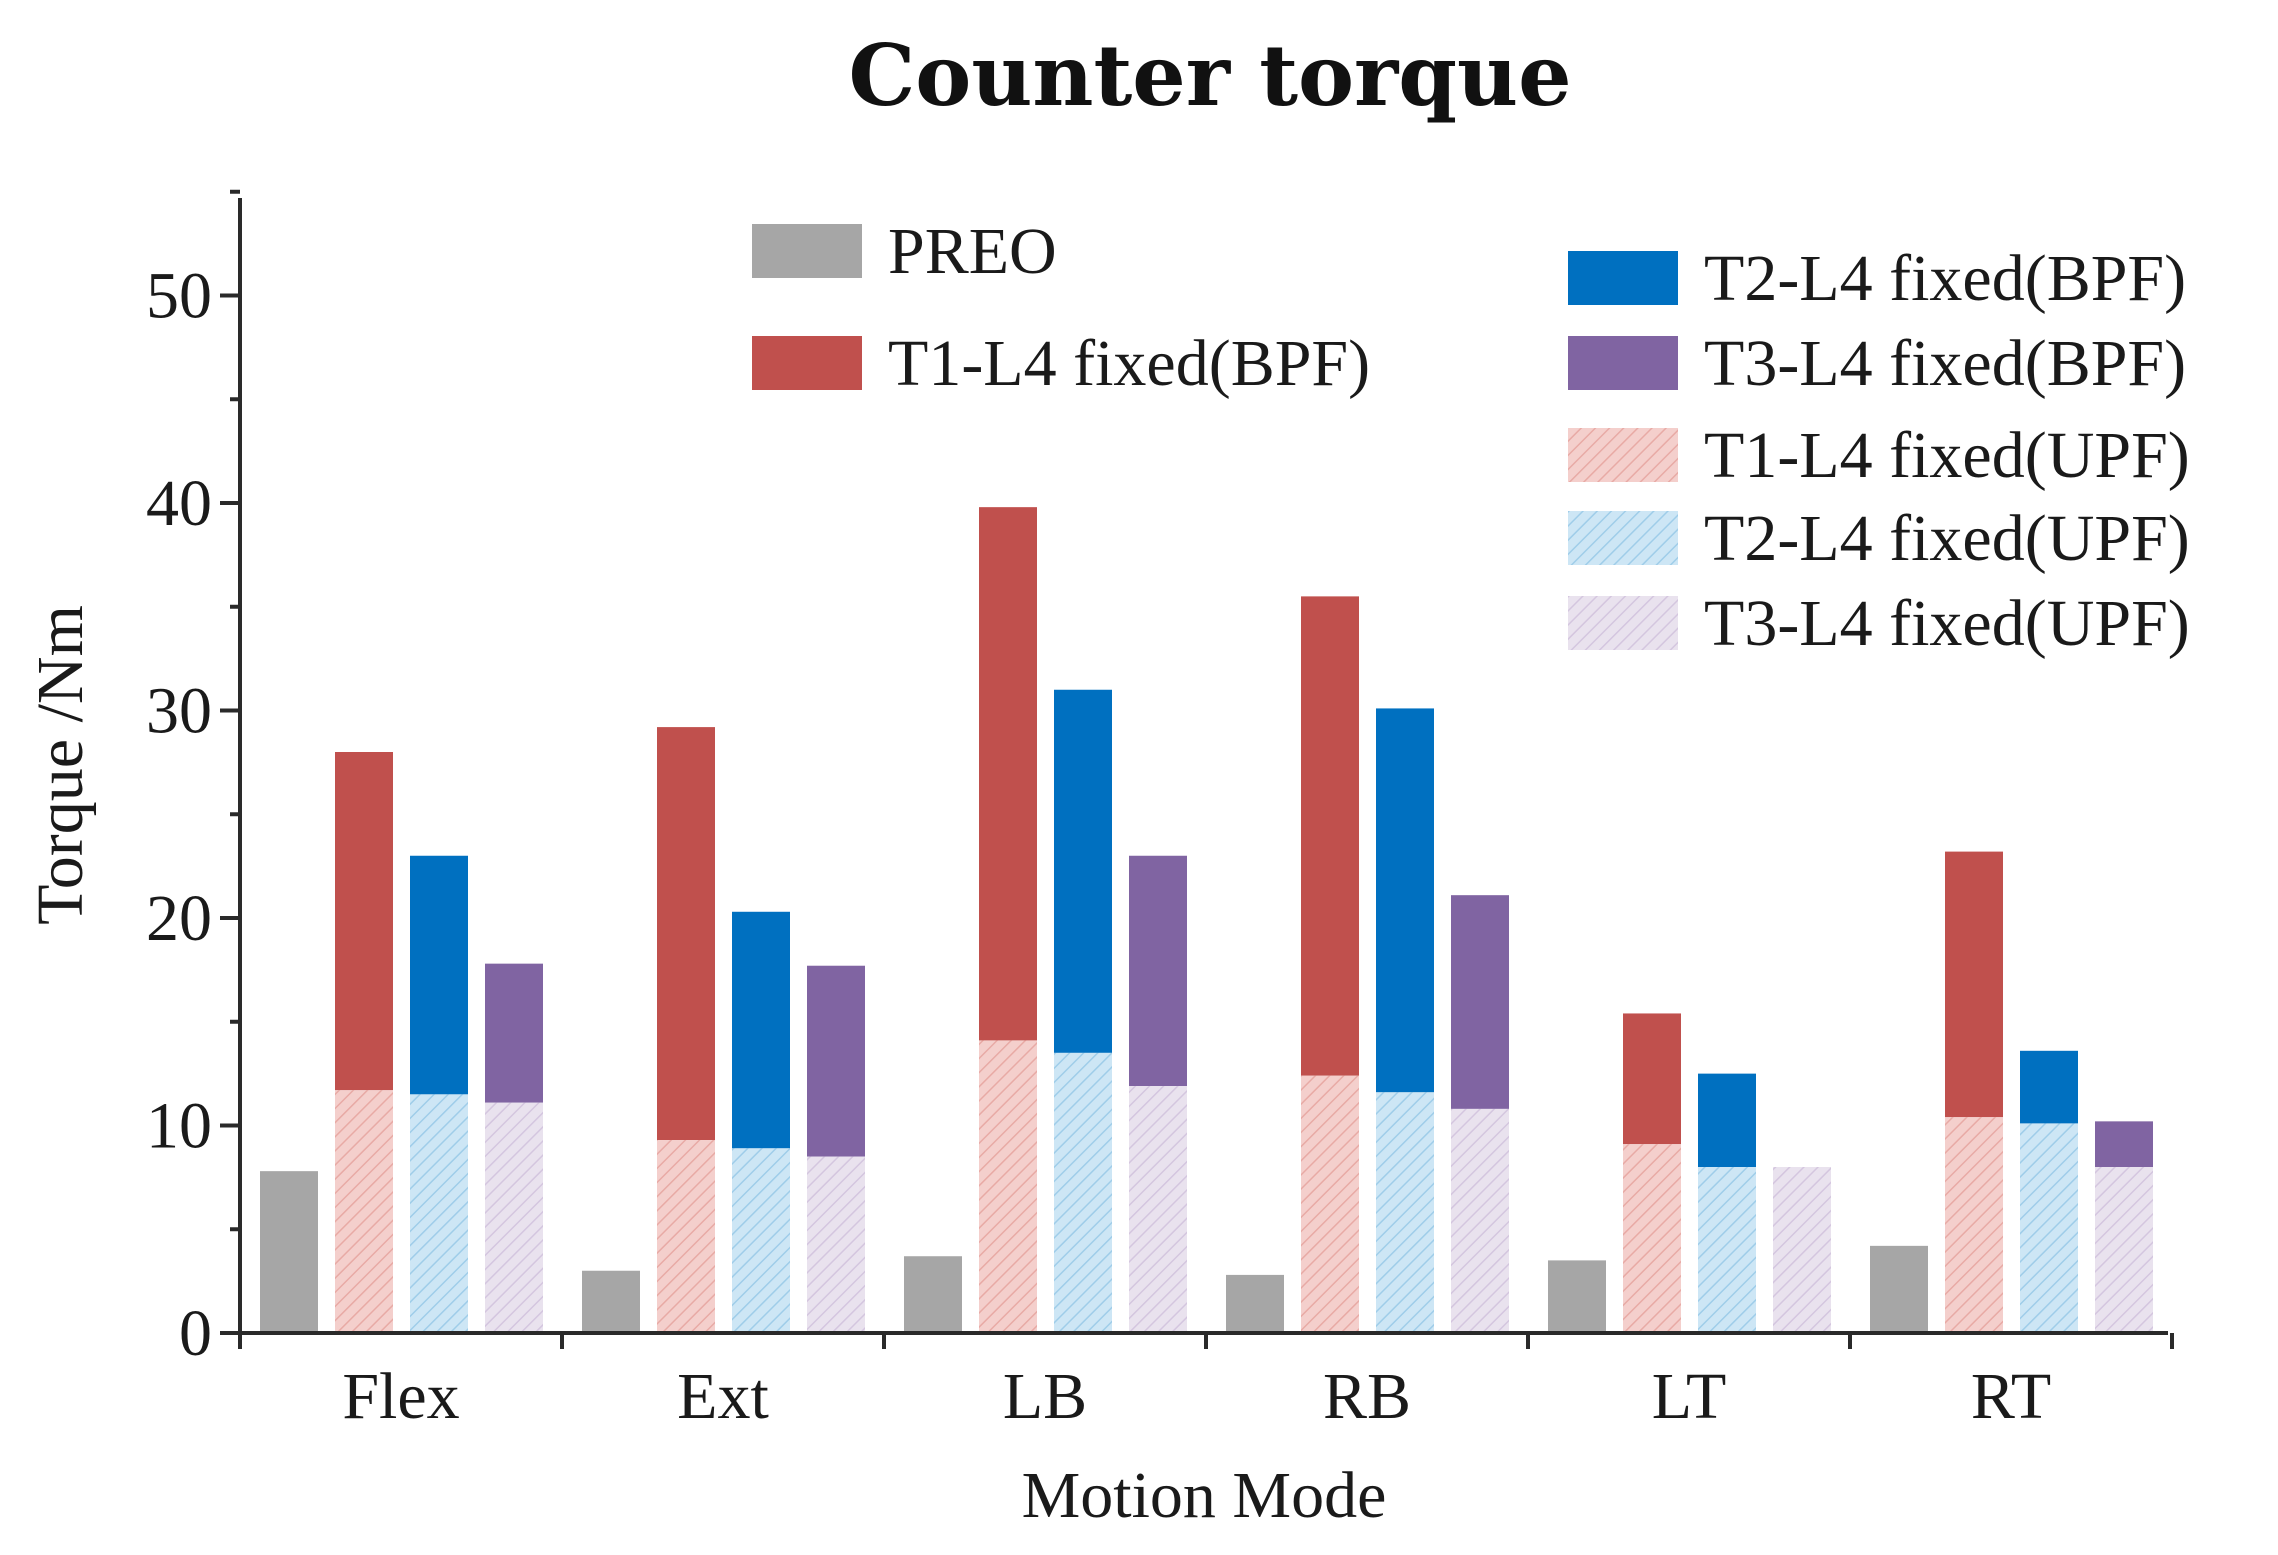 This screenshot has height=1555, width=2278. Describe the element at coordinates (1204, 1495) in the screenshot. I see `x-axis-label: Motion Mode` at that location.